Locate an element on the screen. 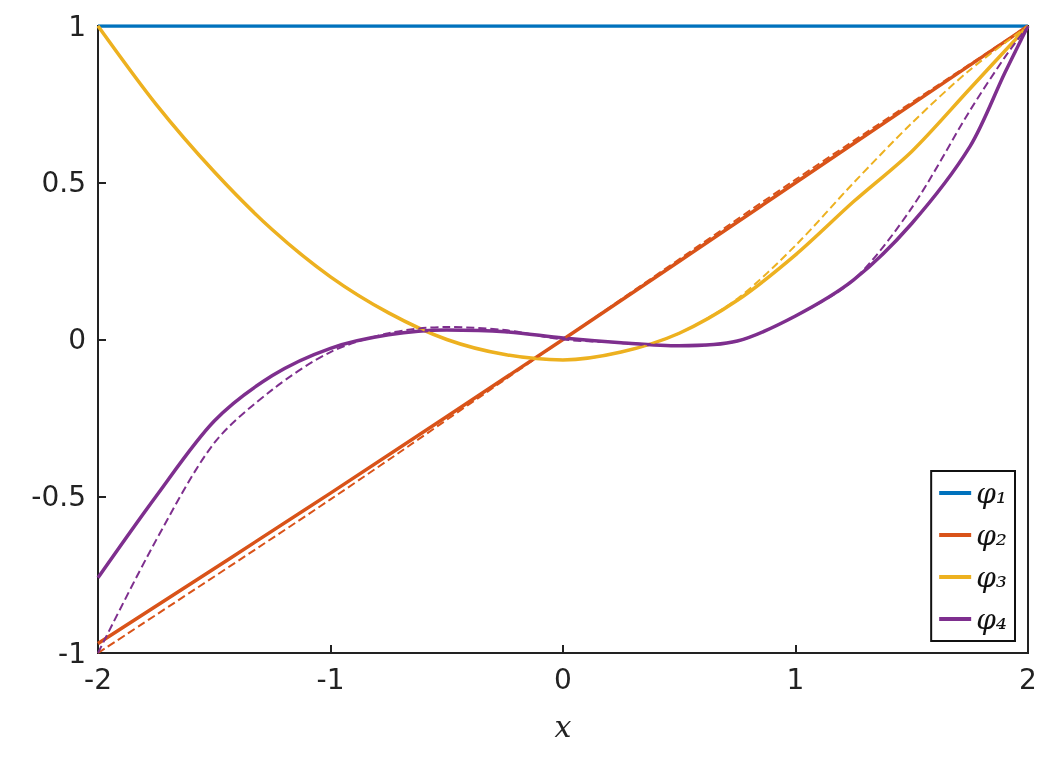 The height and width of the screenshot is (761, 1047). y-tick-label: 0 is located at coordinates (77, 339).